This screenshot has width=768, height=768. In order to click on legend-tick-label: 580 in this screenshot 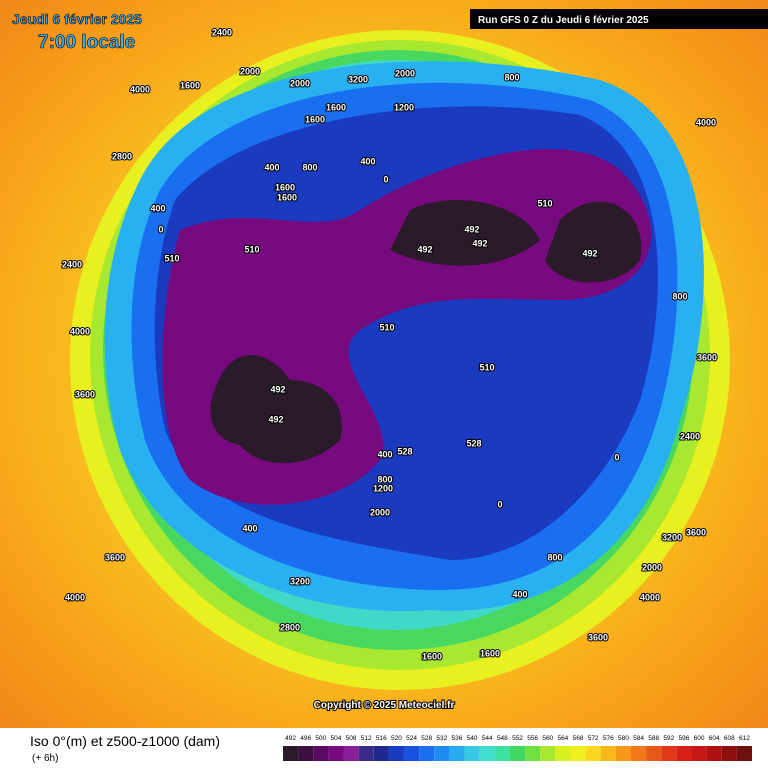, I will do `click(623, 738)`.